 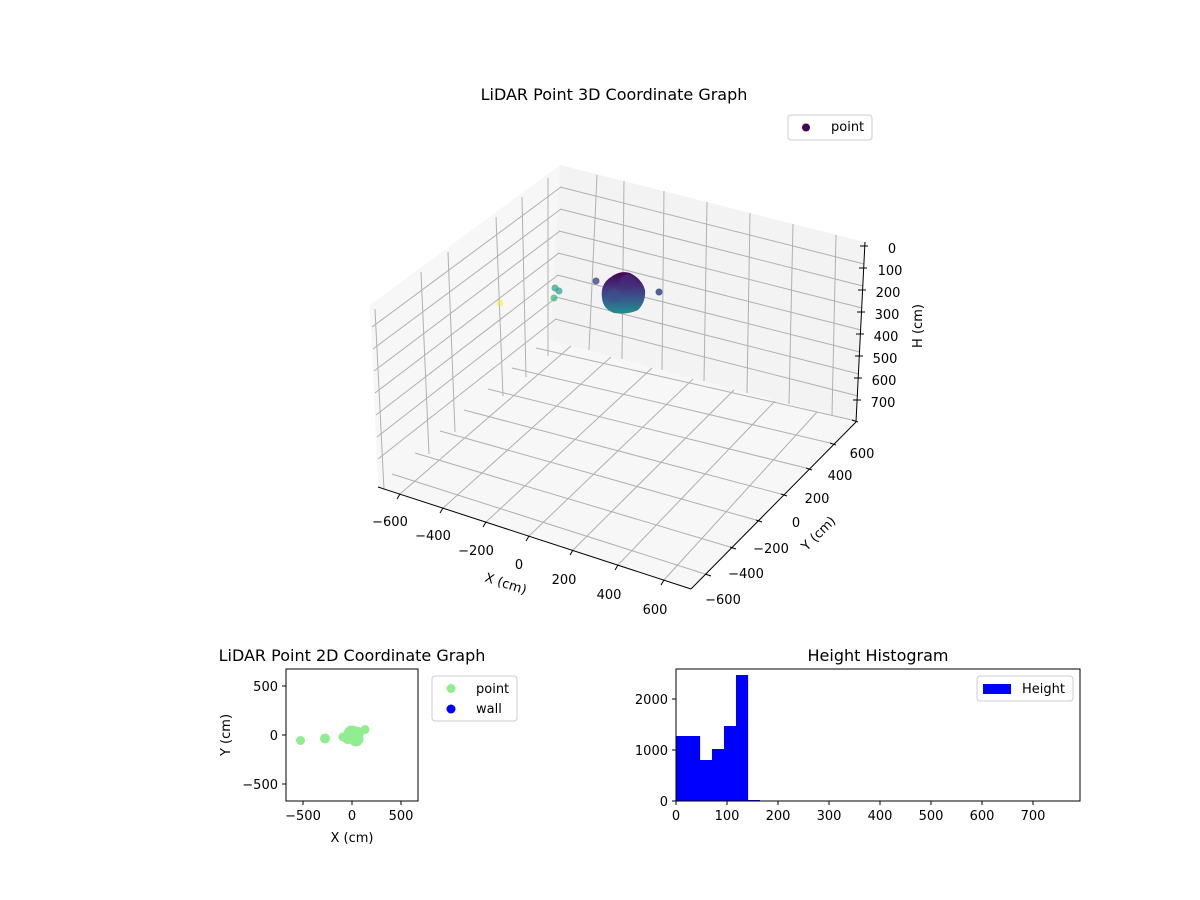 I want to click on y-axis-label-2d: Y (cm), so click(x=226, y=735).